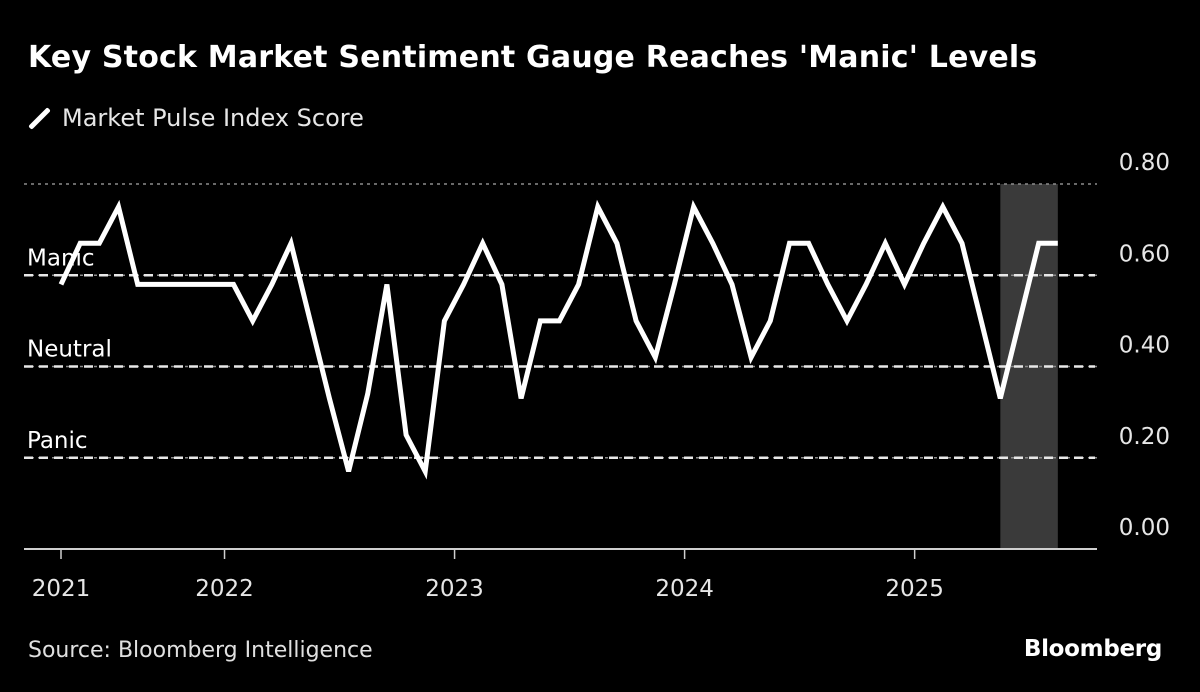  What do you see at coordinates (1144, 437) in the screenshot?
I see `y-tick-label: 0.20` at bounding box center [1144, 437].